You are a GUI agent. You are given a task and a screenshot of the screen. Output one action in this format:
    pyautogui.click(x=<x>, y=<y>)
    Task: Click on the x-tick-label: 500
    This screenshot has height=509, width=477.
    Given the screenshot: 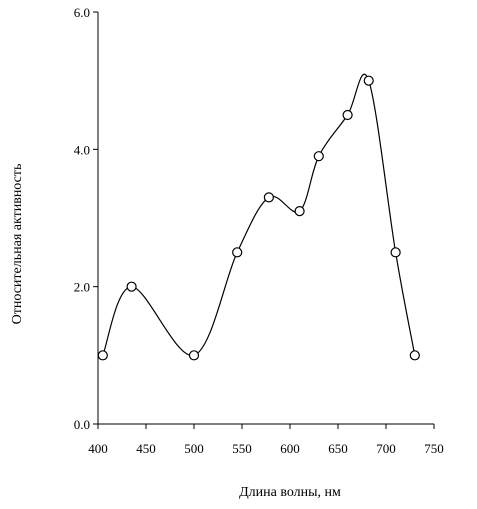 What is the action you would take?
    pyautogui.click(x=194, y=448)
    